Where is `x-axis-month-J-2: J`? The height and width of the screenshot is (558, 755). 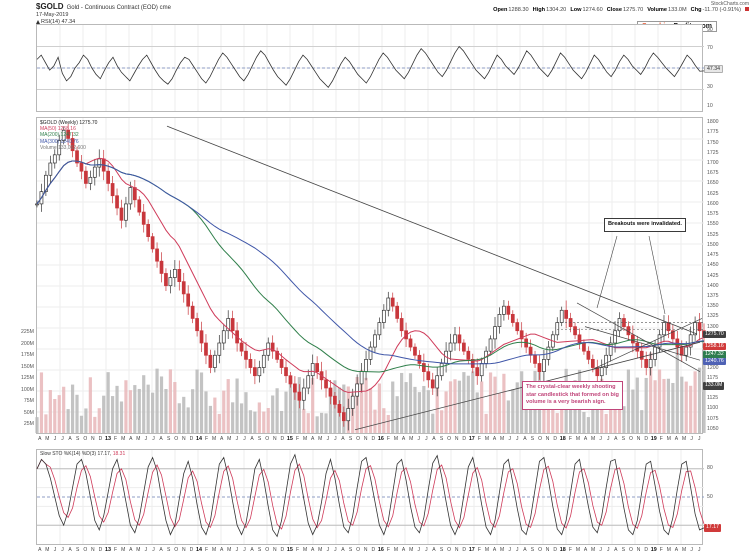 x-axis-month-J-2: J is located at coordinates (55, 550).